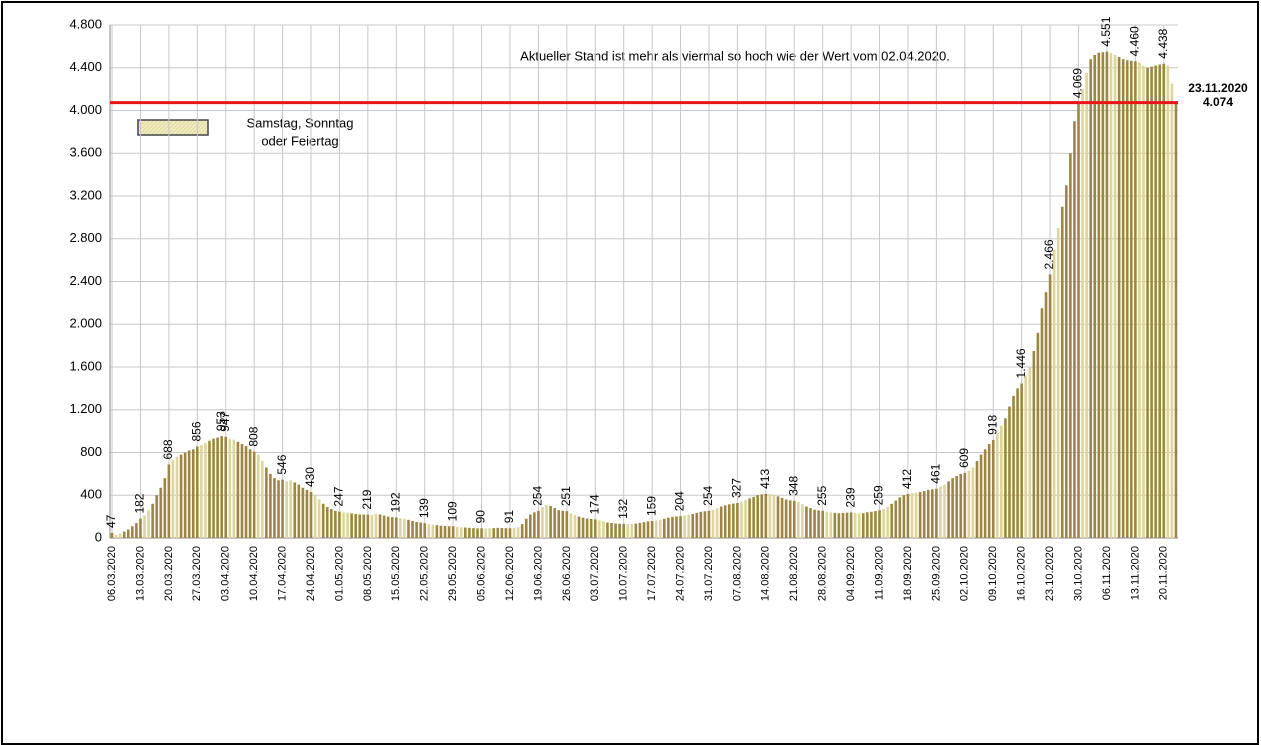  I want to click on x-tick-label: 13.03.2020, so click(140, 573).